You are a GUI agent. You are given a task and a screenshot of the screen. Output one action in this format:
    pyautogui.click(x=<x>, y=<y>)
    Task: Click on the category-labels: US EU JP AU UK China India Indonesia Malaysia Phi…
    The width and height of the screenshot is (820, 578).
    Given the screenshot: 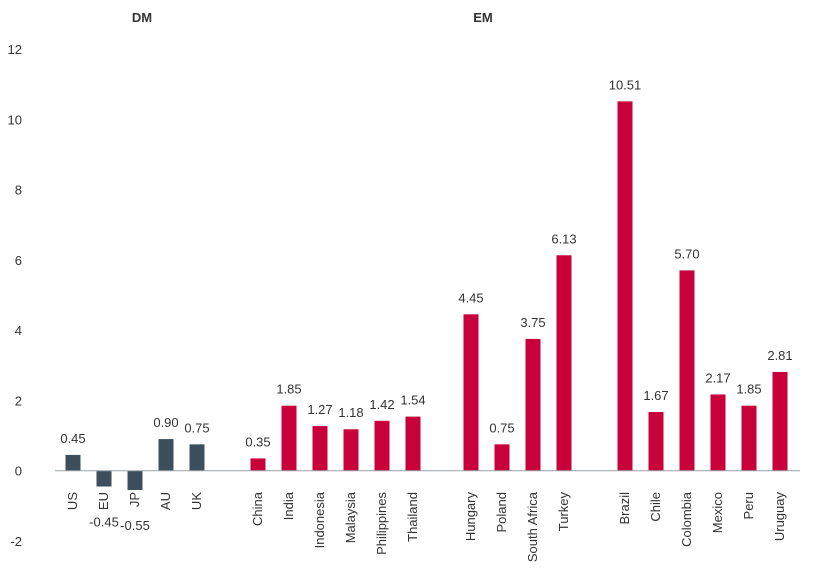 What is the action you would take?
    pyautogui.click(x=426, y=526)
    